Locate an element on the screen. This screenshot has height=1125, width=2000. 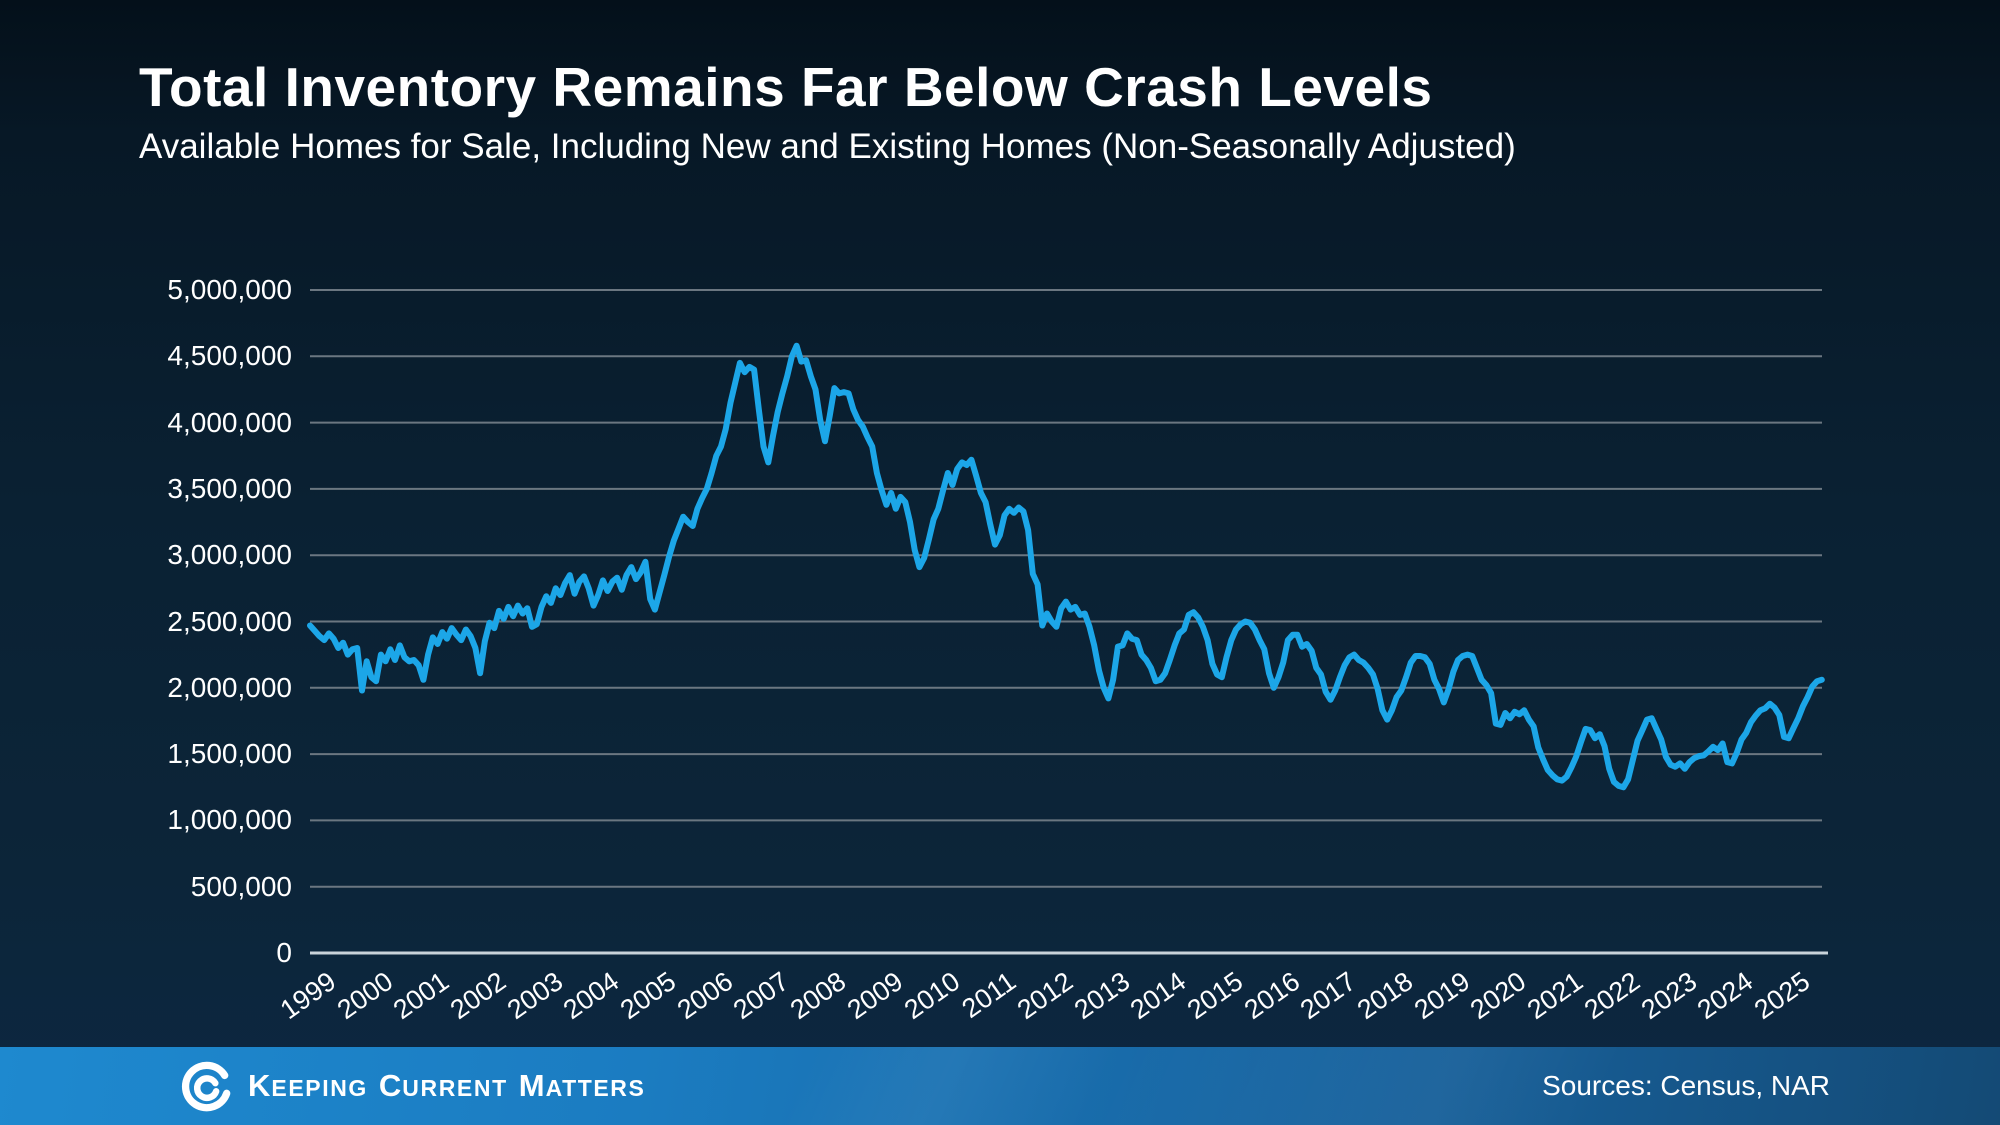
brand-word-initial: M is located at coordinates (532, 1085).